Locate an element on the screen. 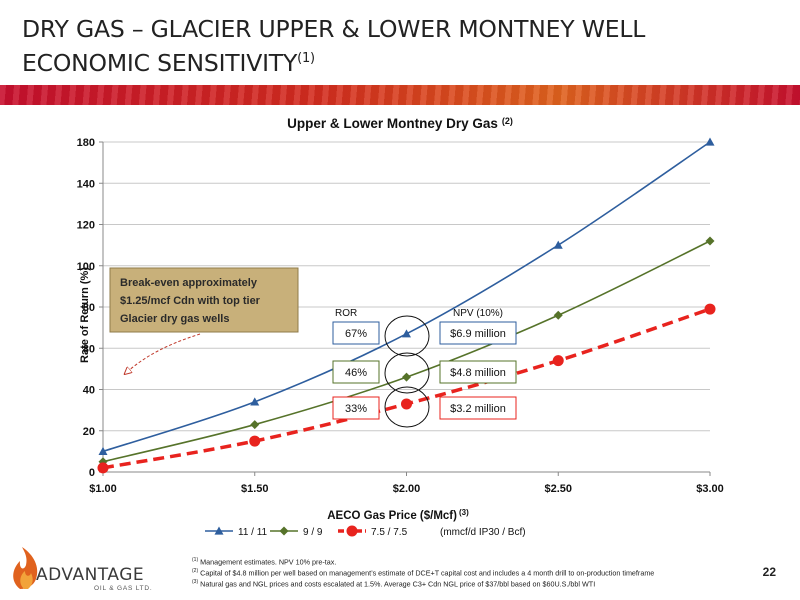 The image size is (800, 600). y-tick-label-8: 180 is located at coordinates (86, 143).